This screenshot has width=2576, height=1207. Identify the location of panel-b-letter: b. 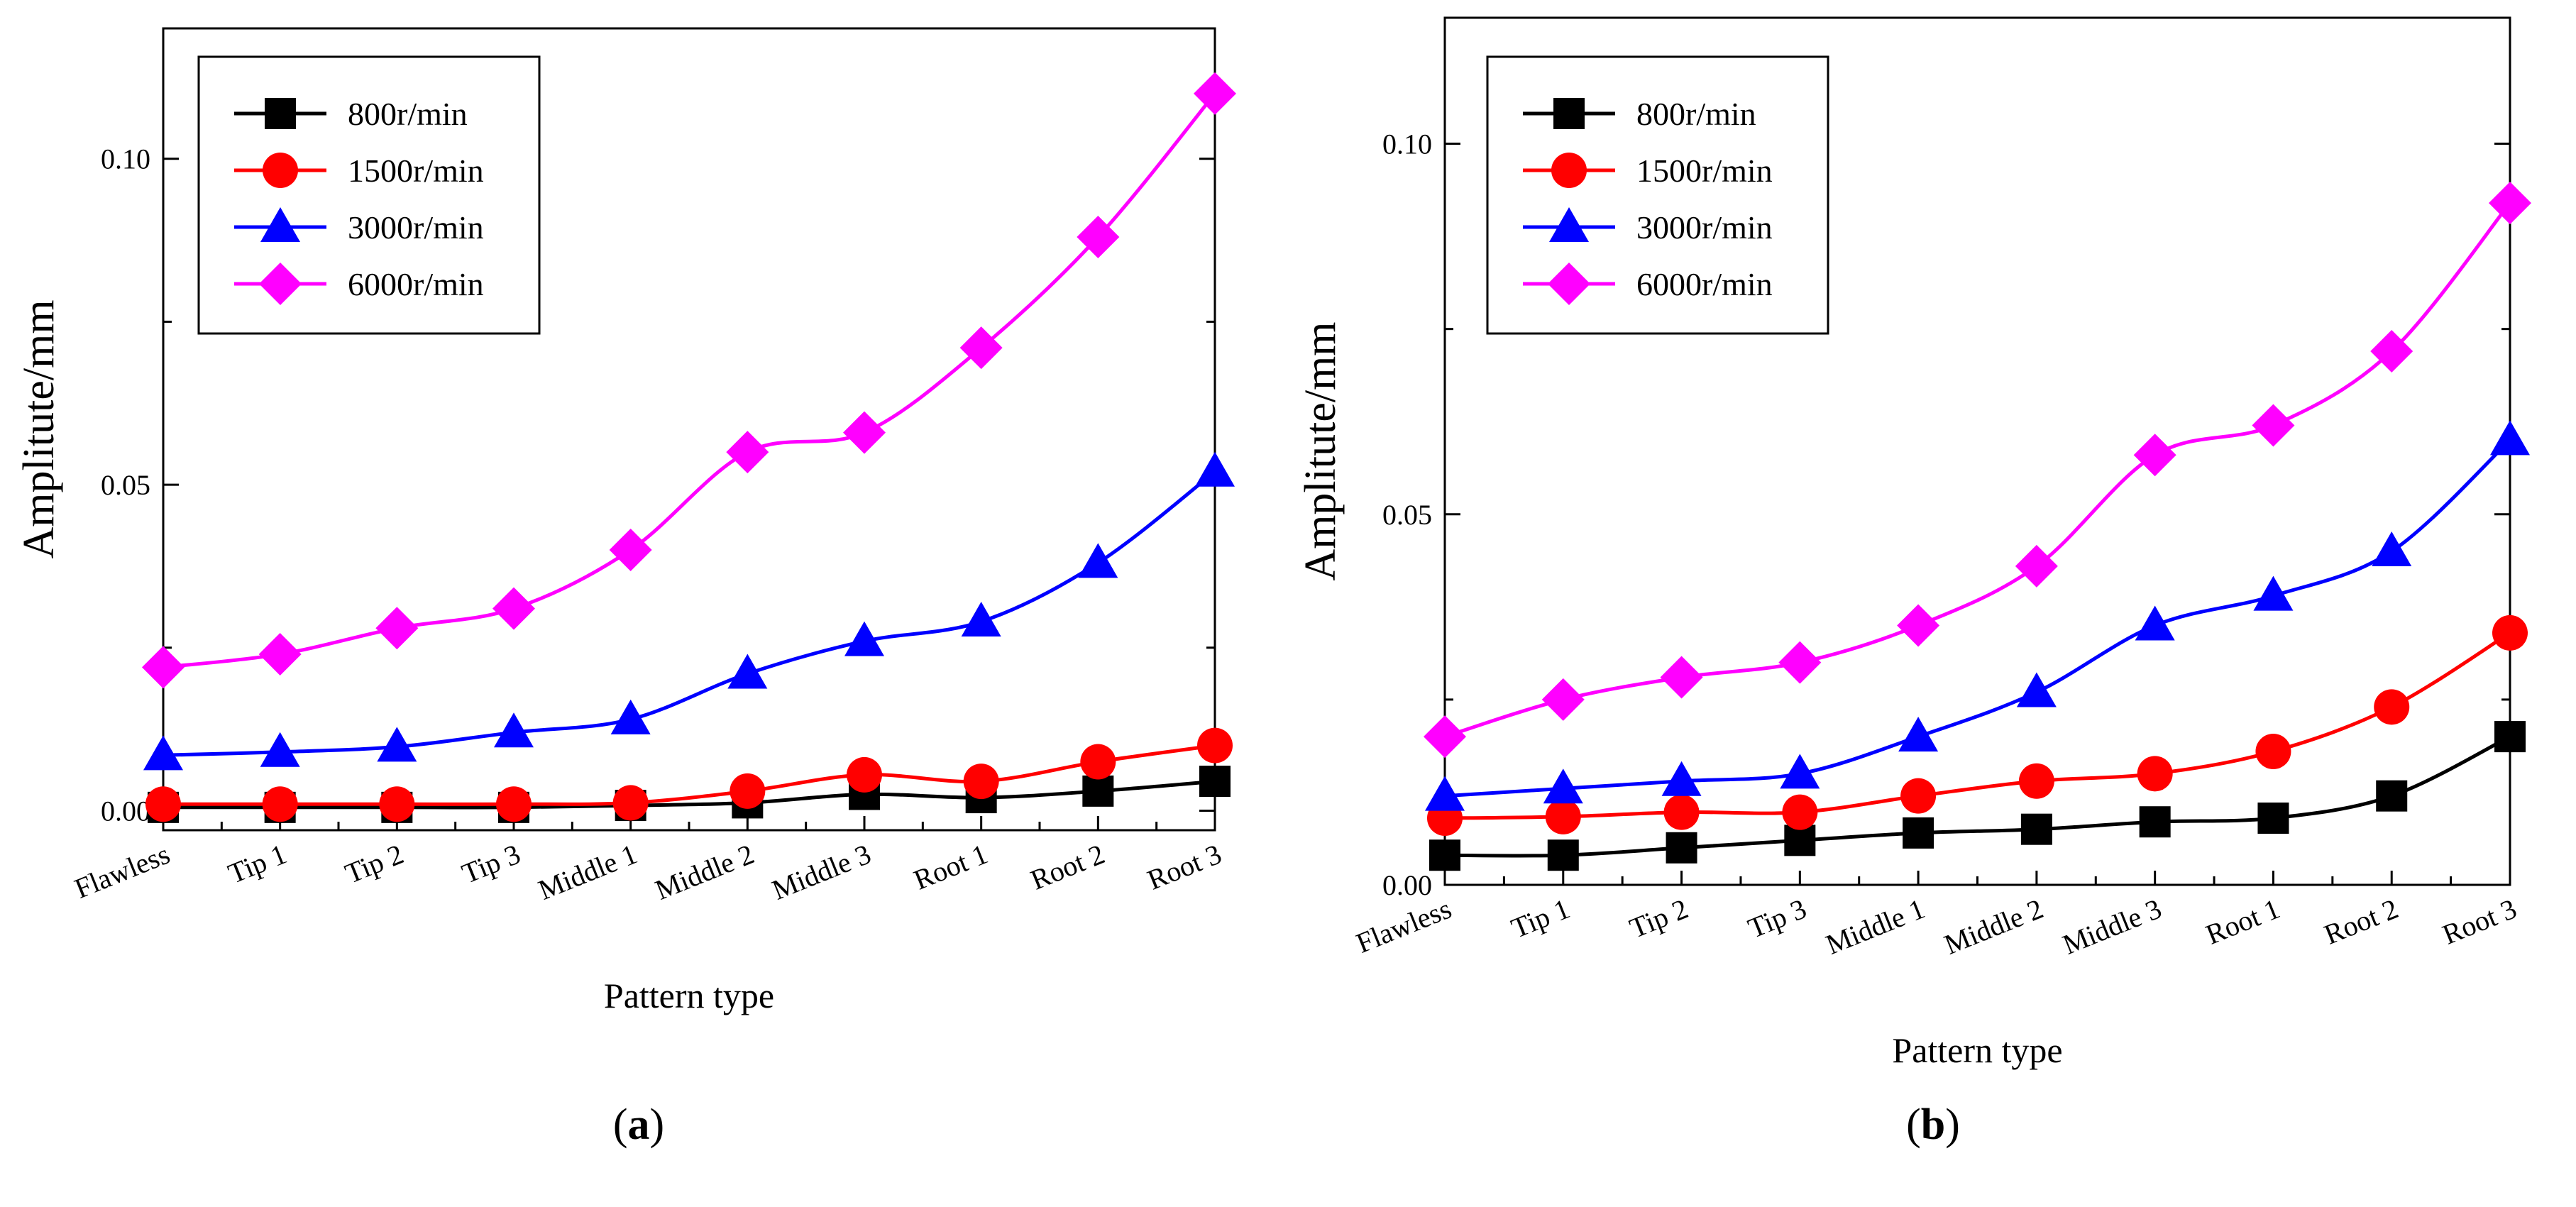
(1933, 1125).